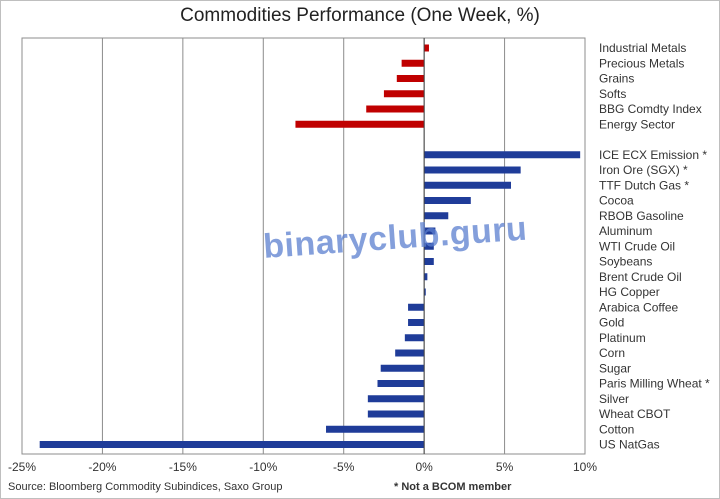  I want to click on category-label: Wheat CBOT, so click(635, 414).